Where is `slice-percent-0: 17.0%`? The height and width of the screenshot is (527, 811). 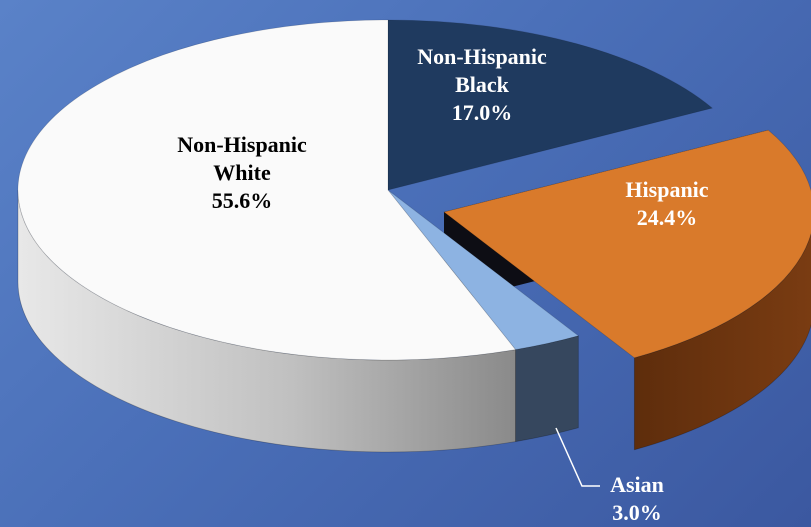 slice-percent-0: 17.0% is located at coordinates (482, 112).